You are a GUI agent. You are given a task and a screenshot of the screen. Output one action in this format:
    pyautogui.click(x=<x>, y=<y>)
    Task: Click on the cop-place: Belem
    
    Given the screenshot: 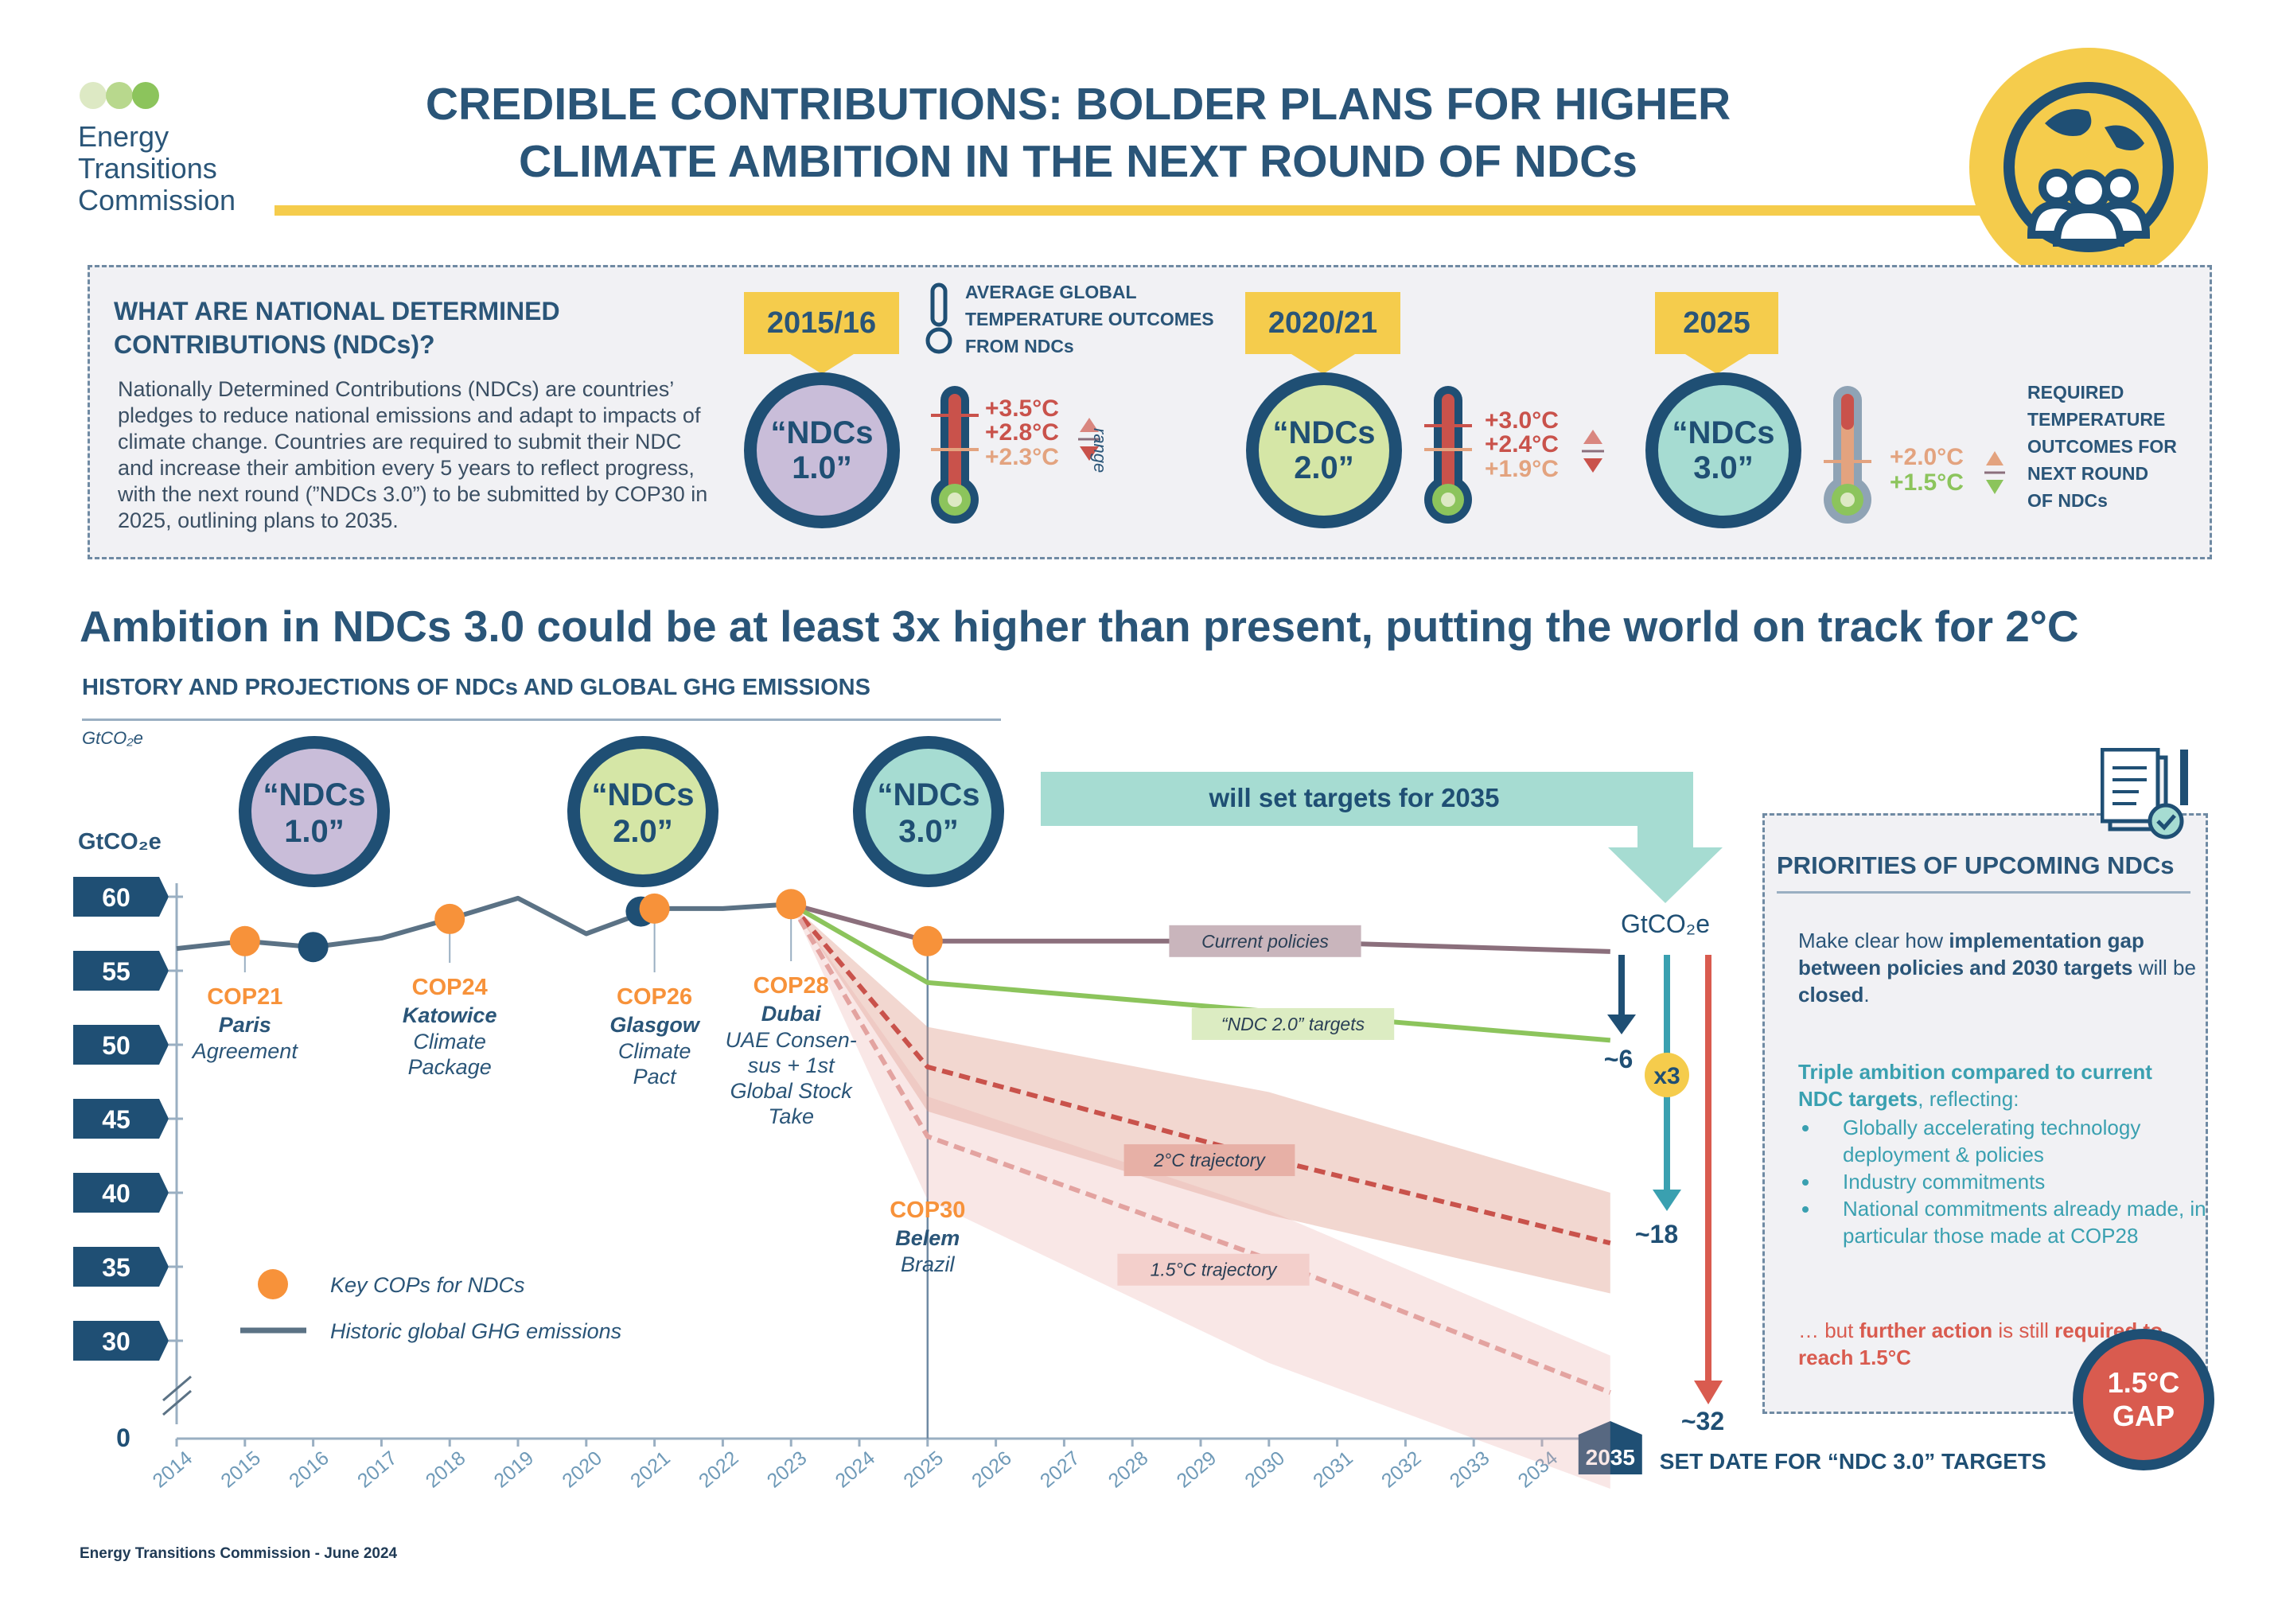 What is the action you would take?
    pyautogui.click(x=928, y=1238)
    